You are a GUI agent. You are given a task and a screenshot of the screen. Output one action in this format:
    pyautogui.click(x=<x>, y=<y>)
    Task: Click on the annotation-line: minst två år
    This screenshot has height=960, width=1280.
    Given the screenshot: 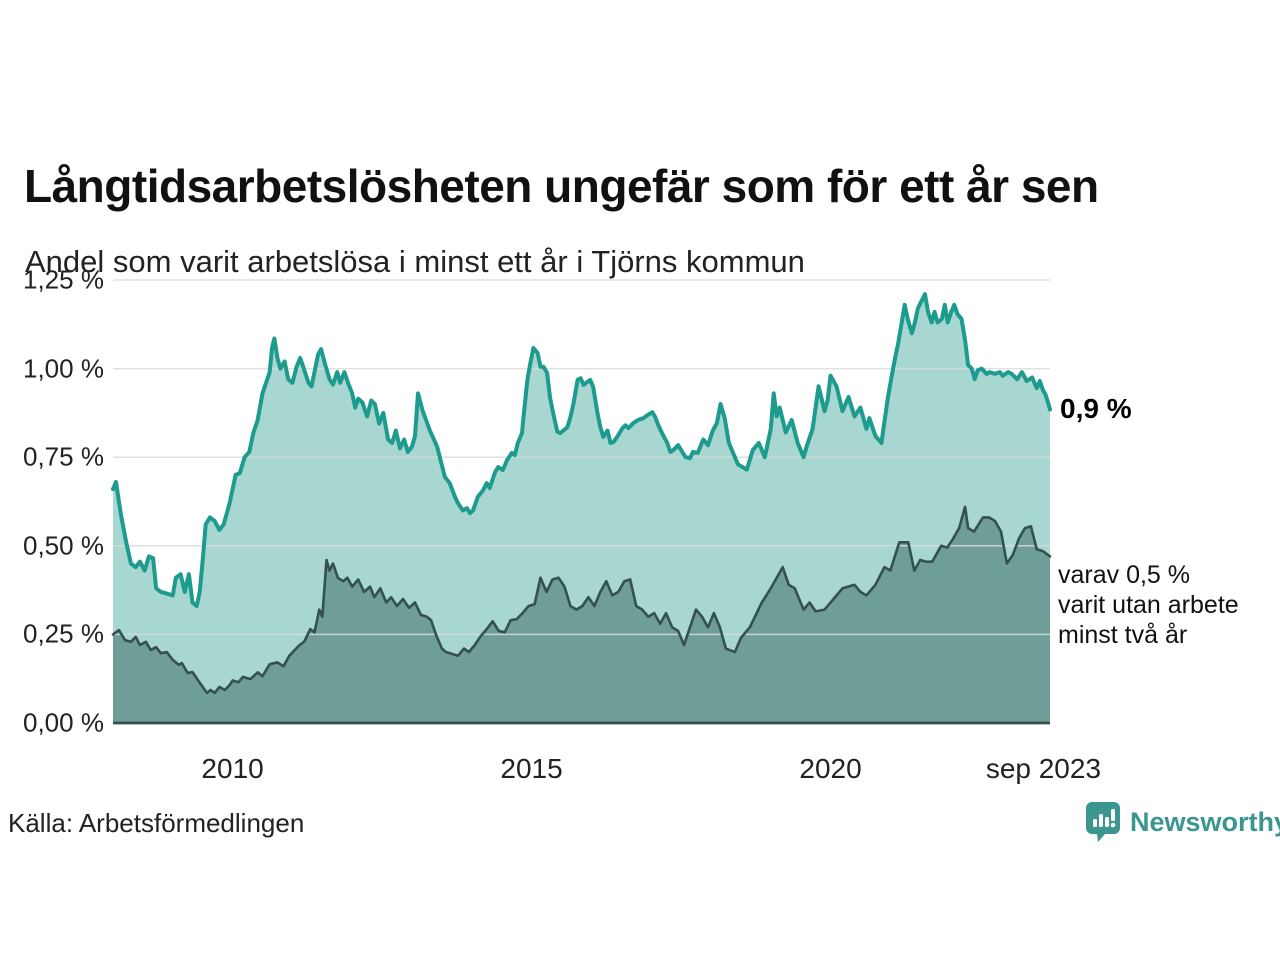 What is the action you would take?
    pyautogui.click(x=1123, y=635)
    